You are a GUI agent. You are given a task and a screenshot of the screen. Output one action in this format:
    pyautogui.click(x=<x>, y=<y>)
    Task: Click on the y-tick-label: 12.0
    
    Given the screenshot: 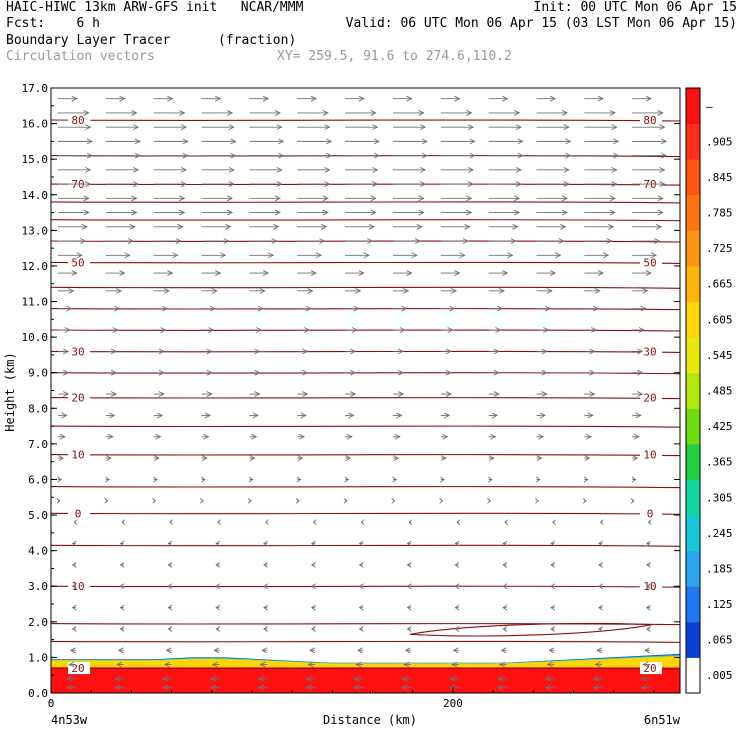 What is the action you would take?
    pyautogui.click(x=35, y=266)
    